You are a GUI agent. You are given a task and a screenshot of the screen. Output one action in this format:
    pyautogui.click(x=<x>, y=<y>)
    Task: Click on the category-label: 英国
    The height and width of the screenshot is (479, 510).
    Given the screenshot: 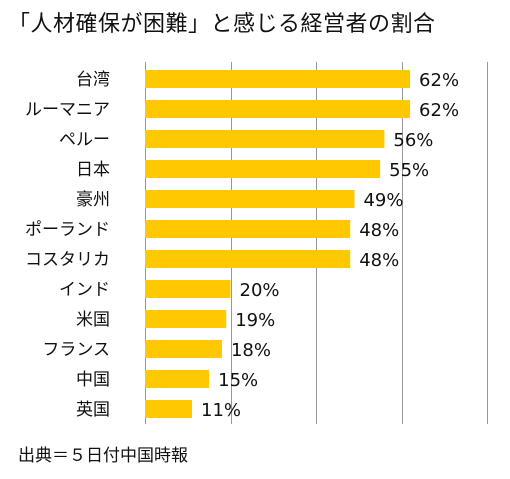 What is the action you would take?
    pyautogui.click(x=93, y=410)
    